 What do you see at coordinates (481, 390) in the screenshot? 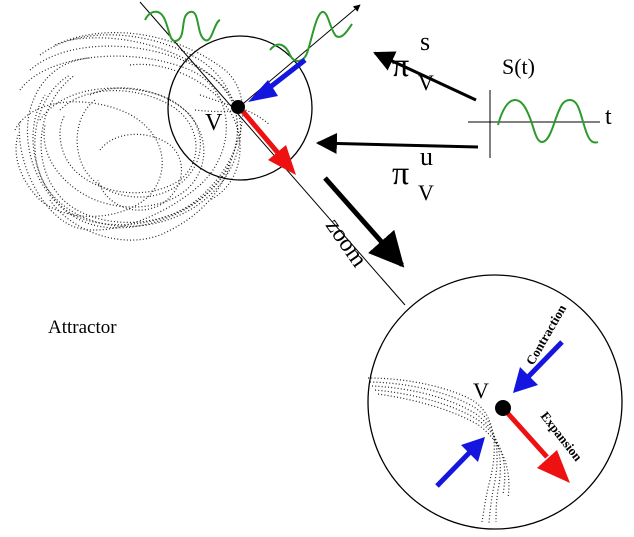
I see `zoomed-label-v: V` at bounding box center [481, 390].